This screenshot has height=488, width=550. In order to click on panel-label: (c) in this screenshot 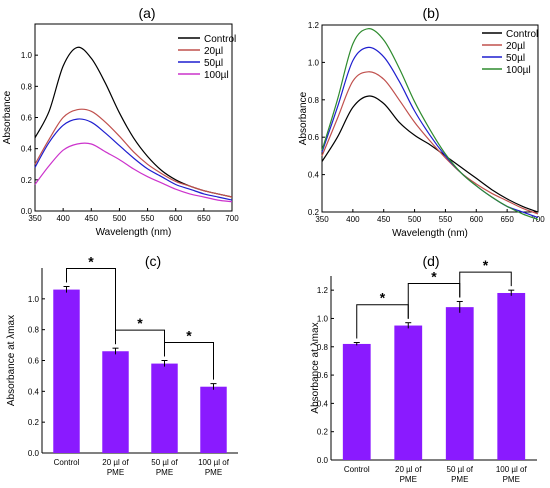, I will do `click(153, 261)`.